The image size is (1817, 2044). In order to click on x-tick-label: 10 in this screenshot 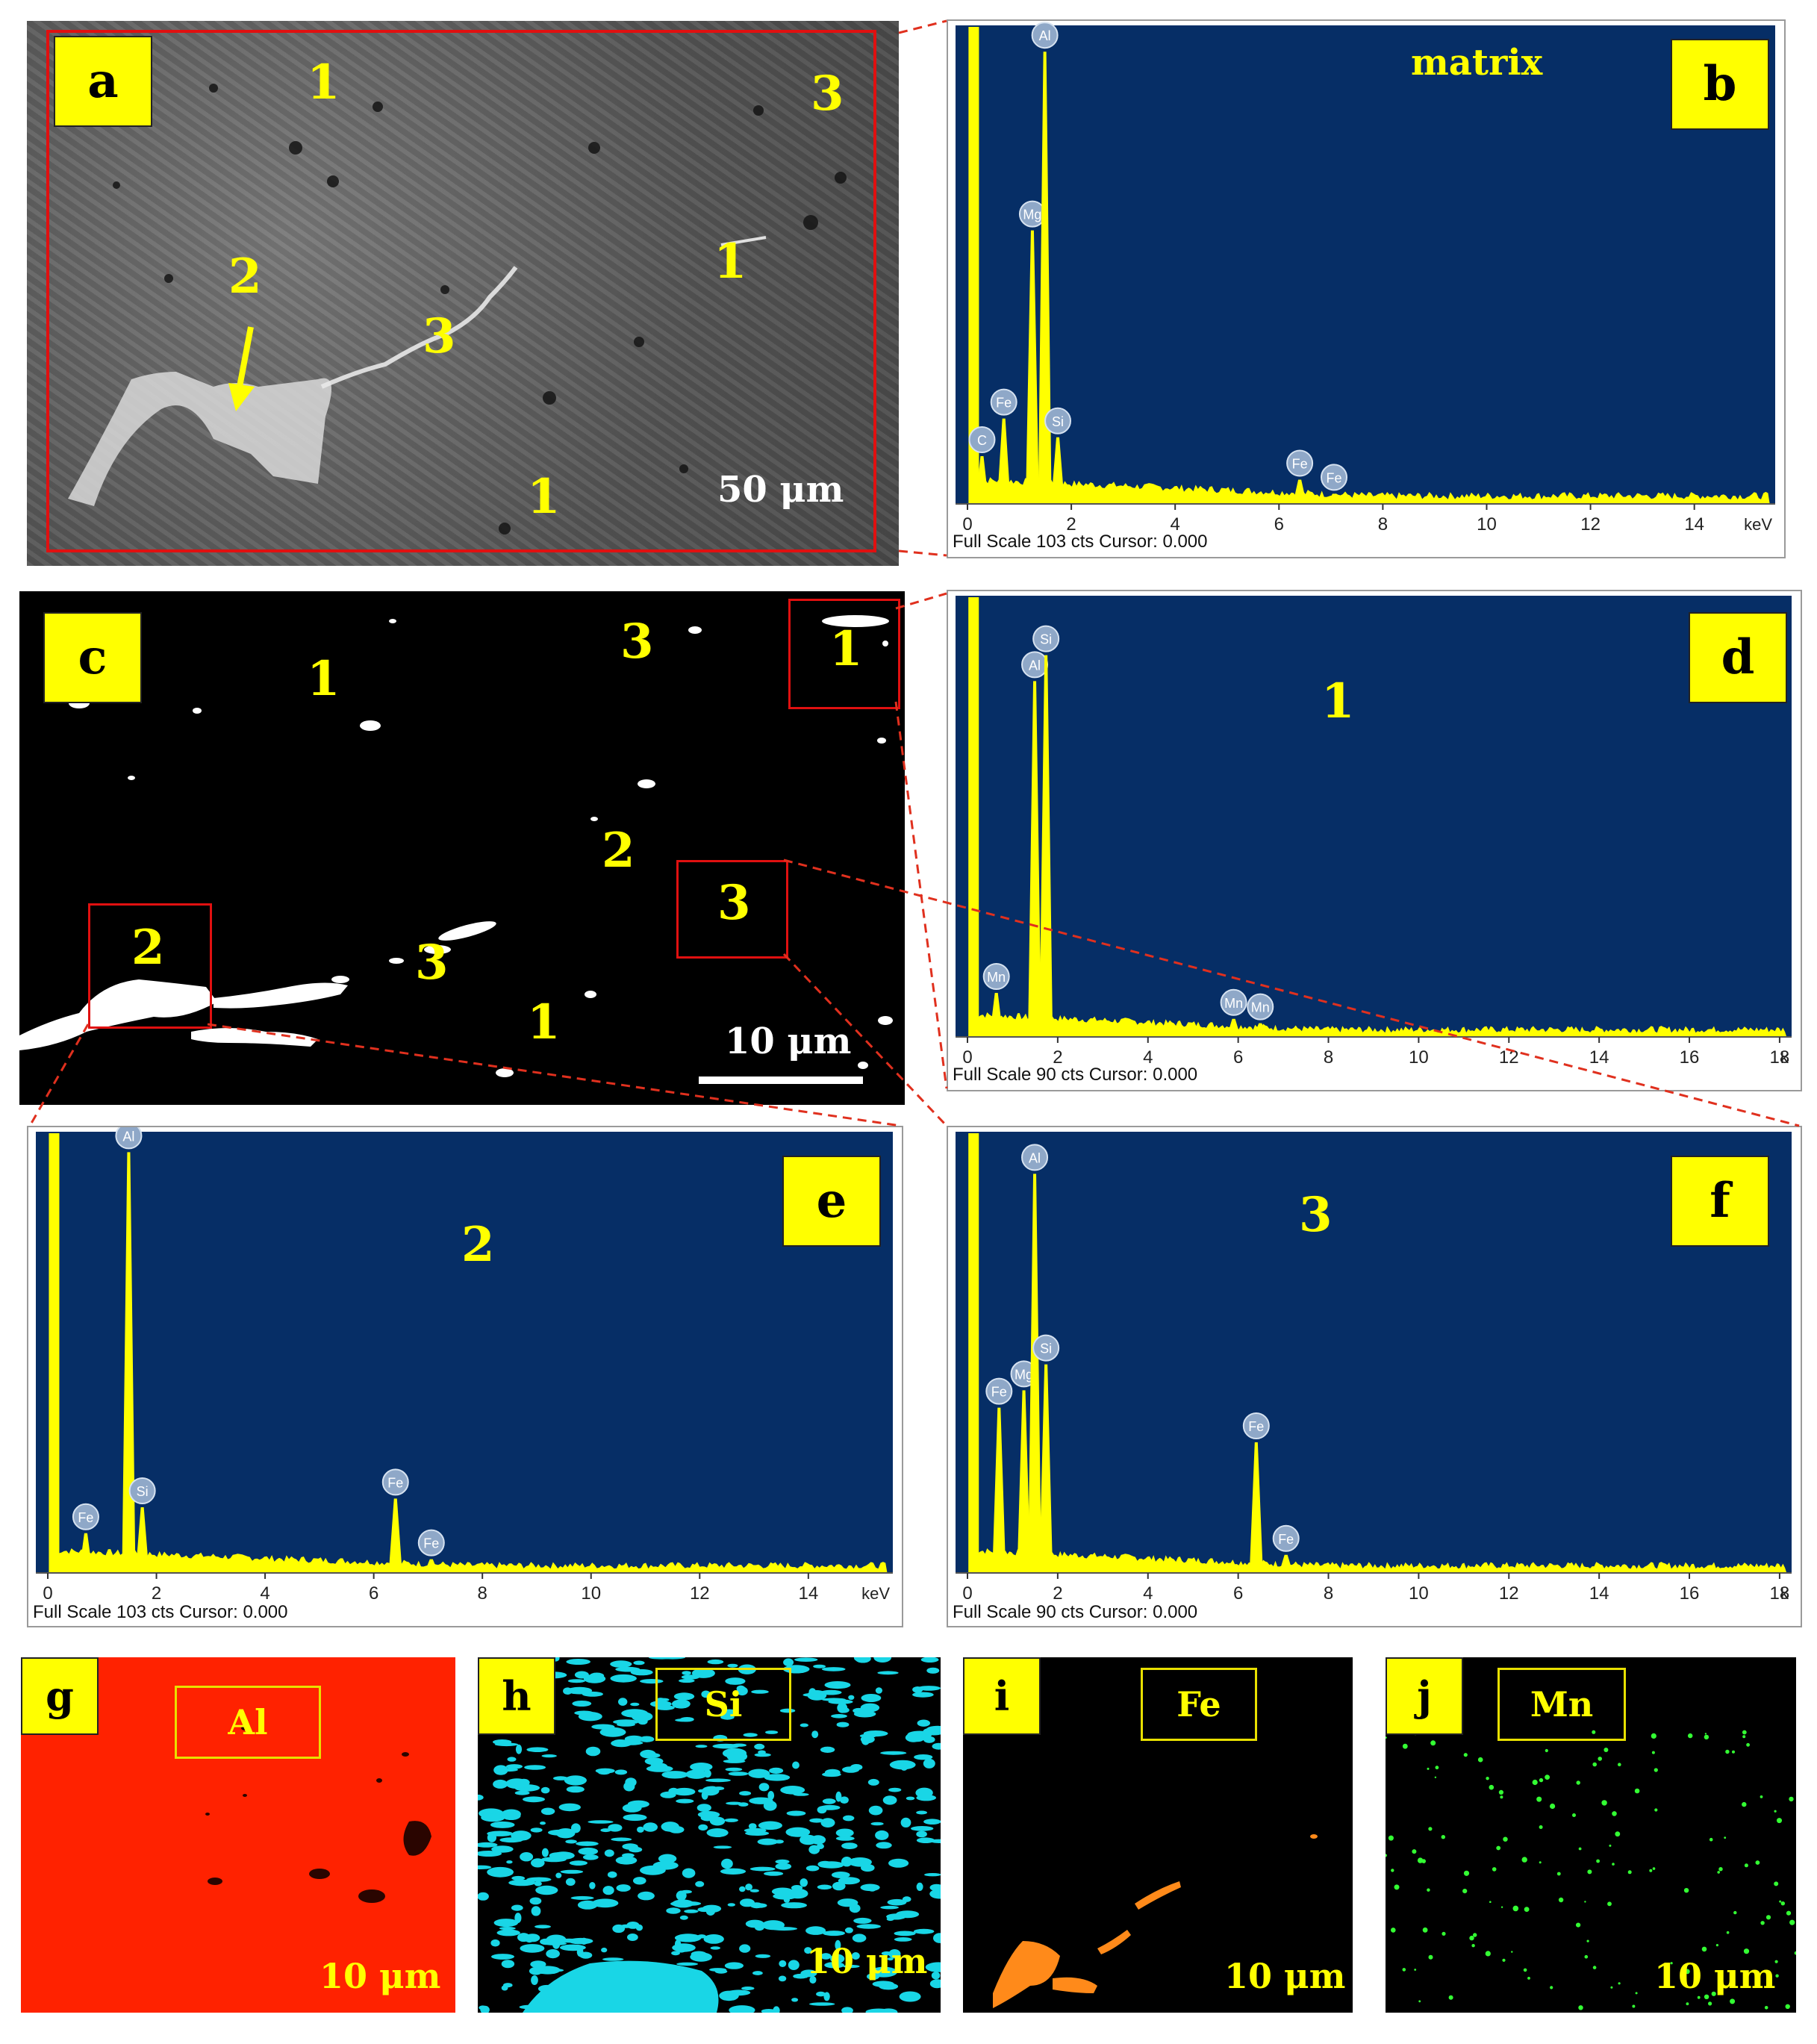, I will do `click(591, 1593)`.